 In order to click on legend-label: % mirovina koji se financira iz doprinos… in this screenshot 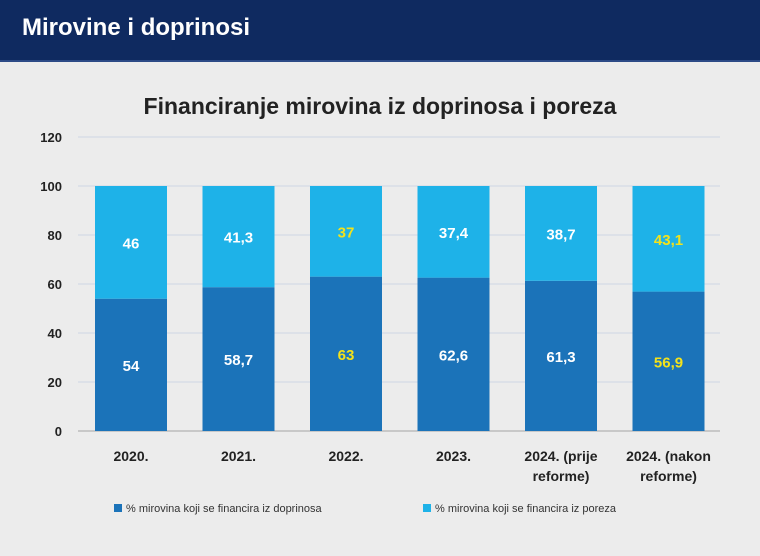, I will do `click(224, 509)`.